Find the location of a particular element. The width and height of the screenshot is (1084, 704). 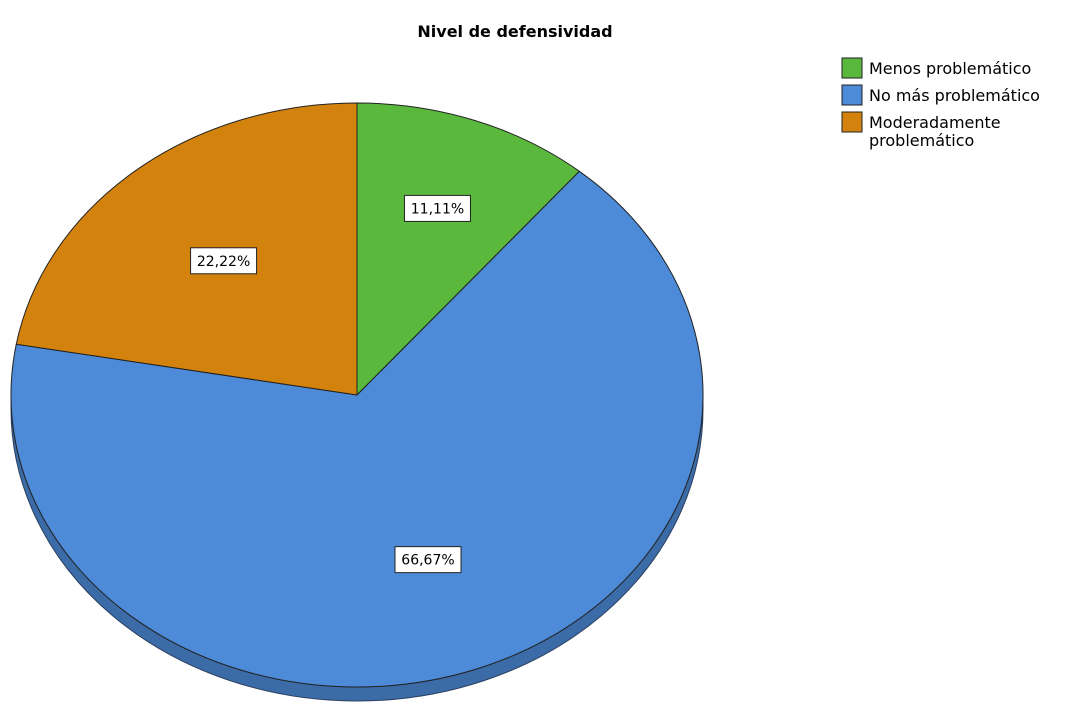

data-label-text: 66,67% is located at coordinates (427, 561).